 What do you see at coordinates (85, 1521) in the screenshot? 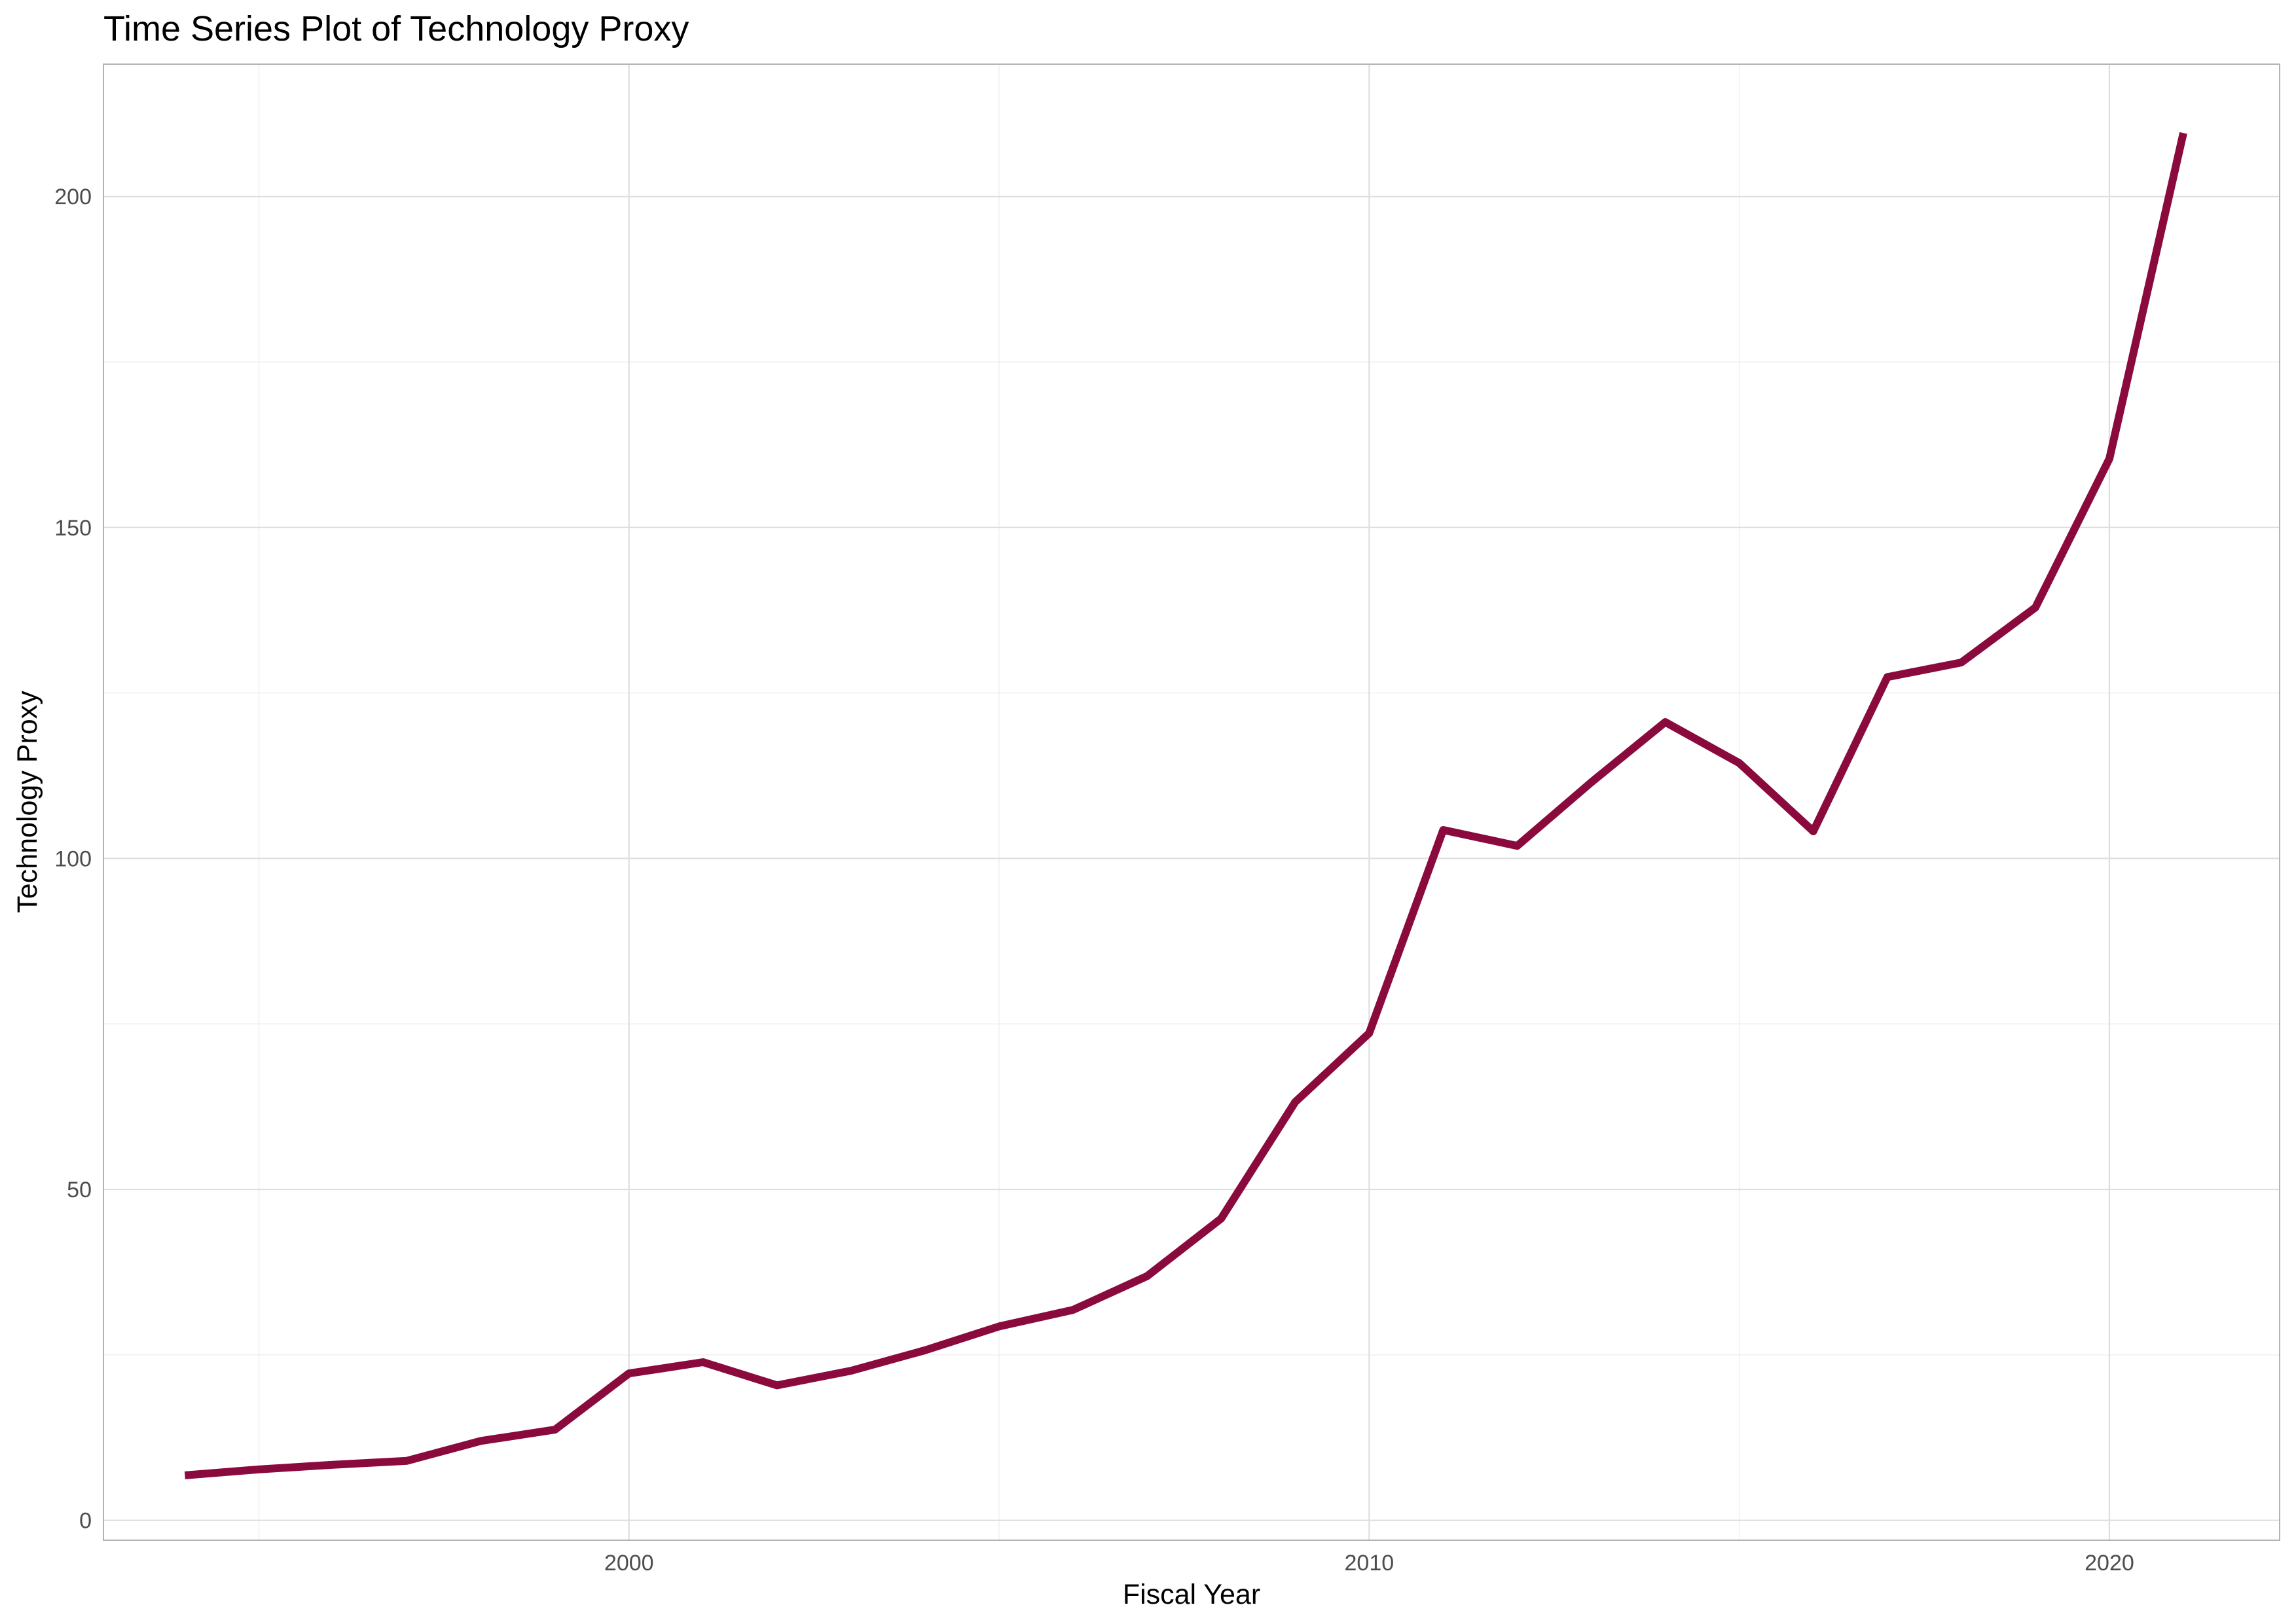
I see `y-tick-label: 0` at bounding box center [85, 1521].